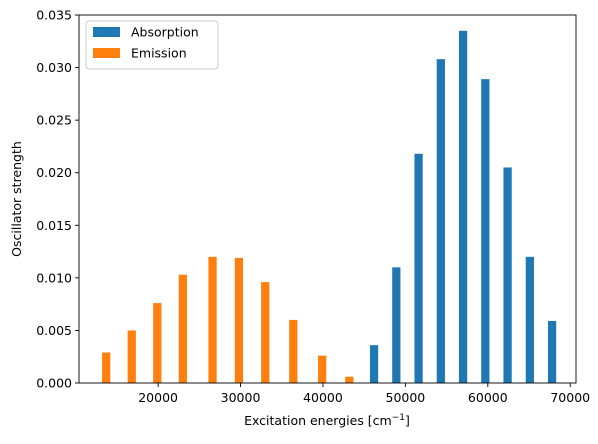 Image resolution: width=598 pixels, height=444 pixels. Describe the element at coordinates (106, 53) in the screenshot. I see `legend-swatch-emission` at that location.